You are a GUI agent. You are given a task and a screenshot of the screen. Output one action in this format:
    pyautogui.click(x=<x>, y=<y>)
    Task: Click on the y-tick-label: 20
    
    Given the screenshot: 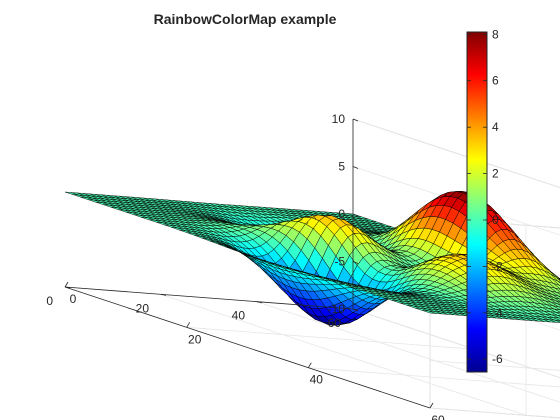 What is the action you would take?
    pyautogui.click(x=143, y=308)
    